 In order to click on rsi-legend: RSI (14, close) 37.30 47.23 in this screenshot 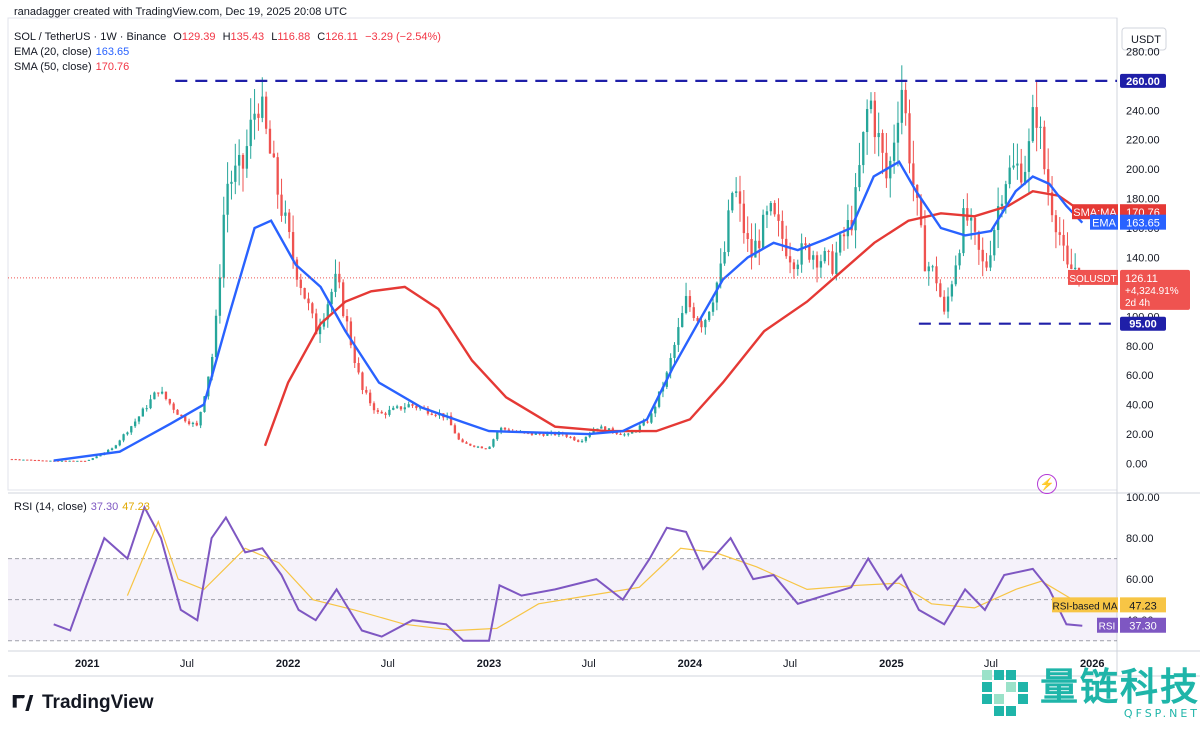, I will do `click(82, 507)`.